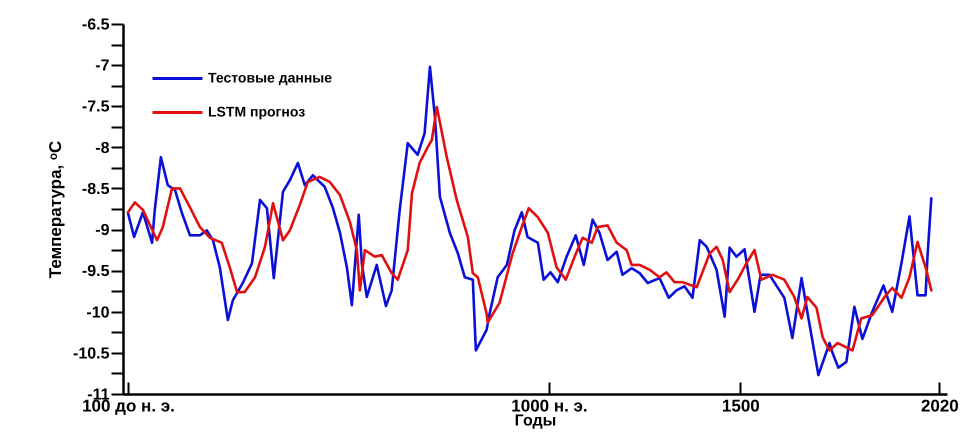 Image resolution: width=971 pixels, height=441 pixels. What do you see at coordinates (96, 189) in the screenshot?
I see `y-tick-label: -8.5` at bounding box center [96, 189].